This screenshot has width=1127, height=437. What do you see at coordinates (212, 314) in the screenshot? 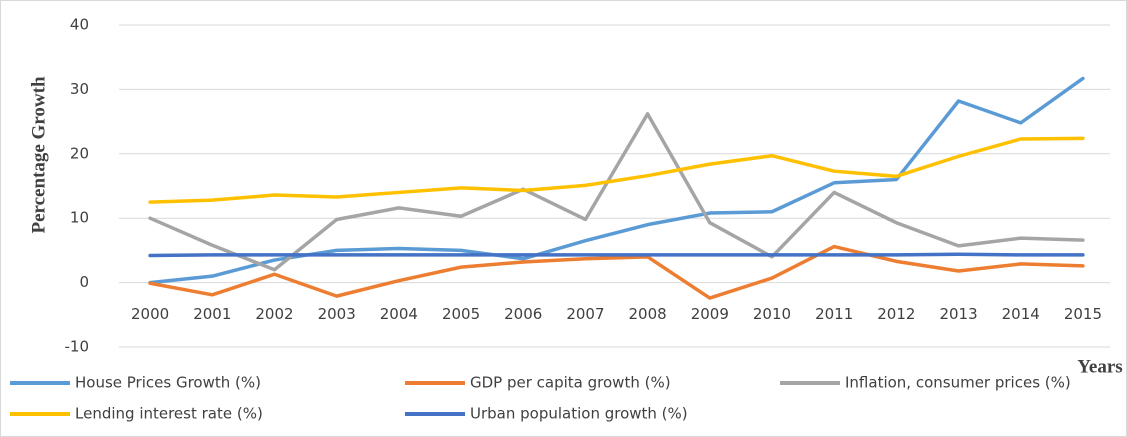
I see `x-tick-label: 2001` at bounding box center [212, 314].